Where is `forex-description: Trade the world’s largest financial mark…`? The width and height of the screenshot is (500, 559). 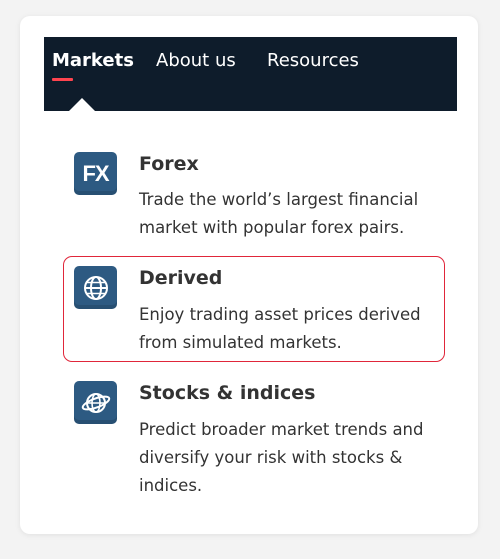 forex-description: Trade the world’s largest financial mark… is located at coordinates (279, 213).